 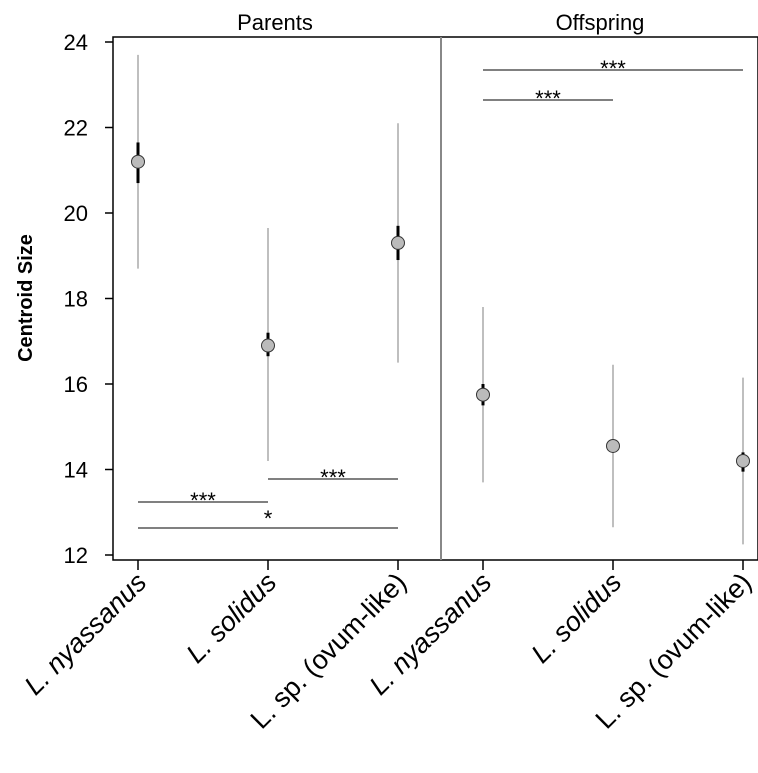 I want to click on significance-label: *, so click(x=268, y=518).